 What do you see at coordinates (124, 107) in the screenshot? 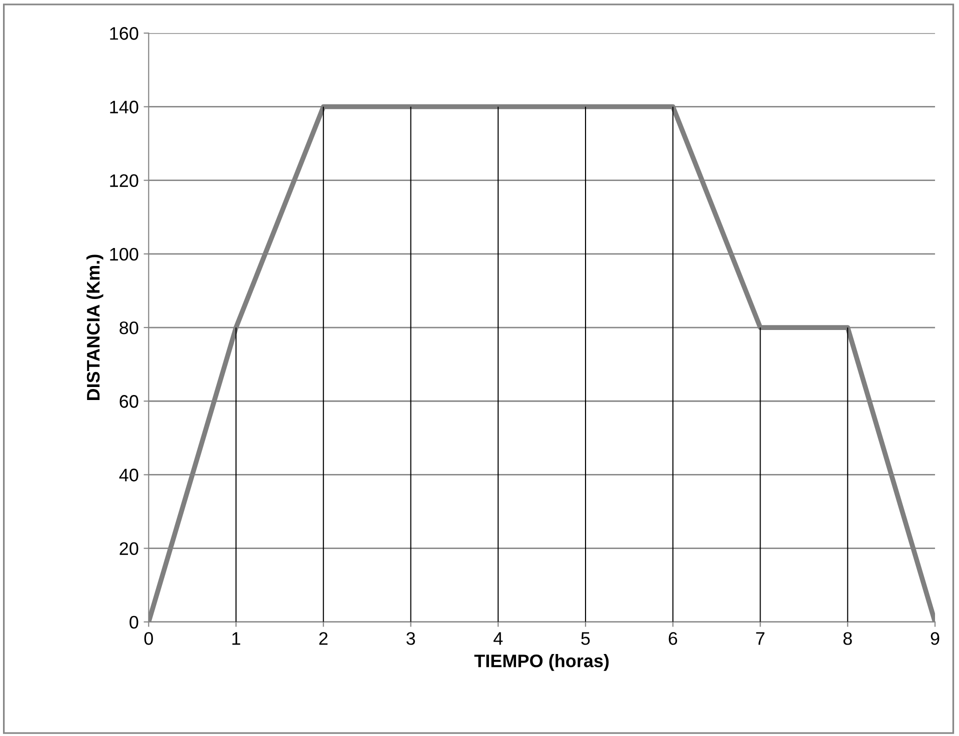
I see `y-tick-label: 140` at bounding box center [124, 107].